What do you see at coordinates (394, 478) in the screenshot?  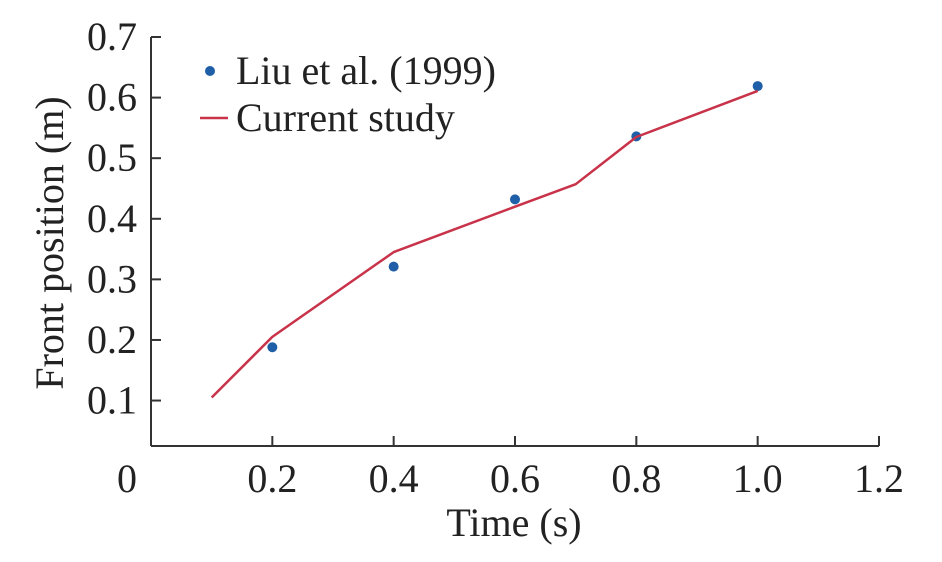 I see `x-tick-label: 0.4` at bounding box center [394, 478].